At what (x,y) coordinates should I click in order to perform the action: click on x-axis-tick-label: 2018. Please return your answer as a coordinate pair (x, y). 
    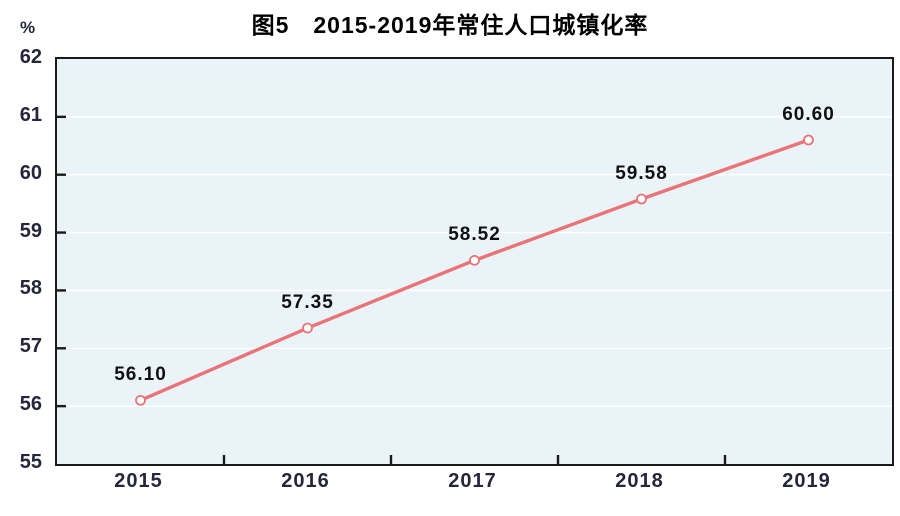
    Looking at the image, I should click on (639, 481).